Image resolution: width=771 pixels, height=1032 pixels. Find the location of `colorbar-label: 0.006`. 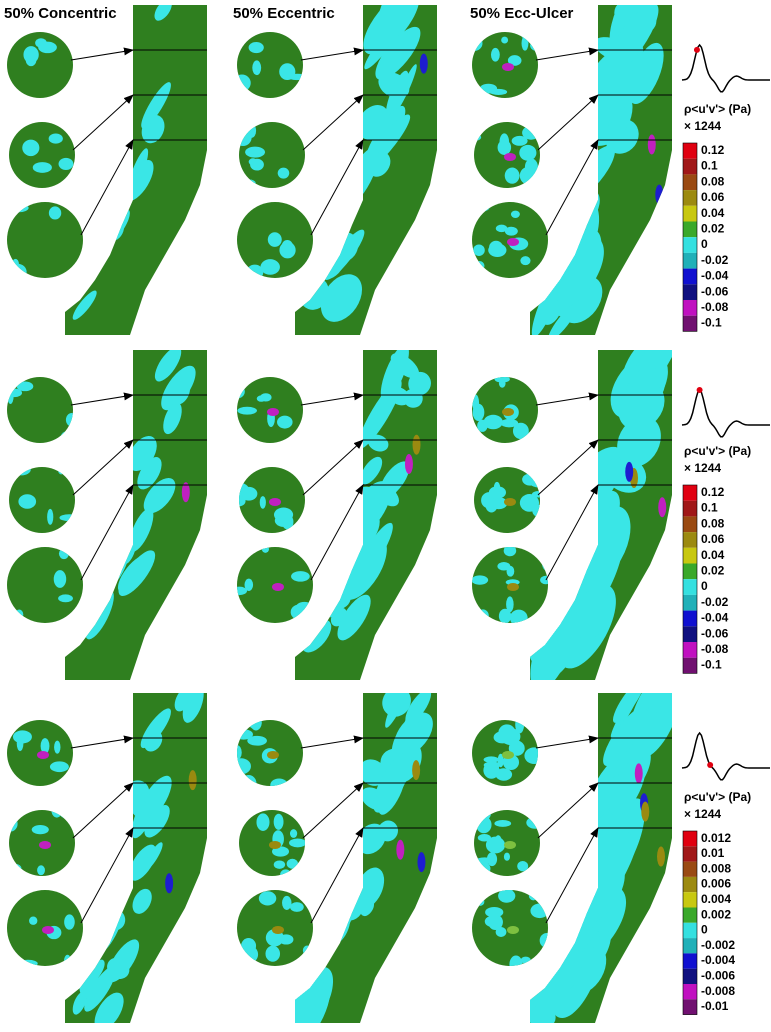

colorbar-label: 0.006 is located at coordinates (716, 884).